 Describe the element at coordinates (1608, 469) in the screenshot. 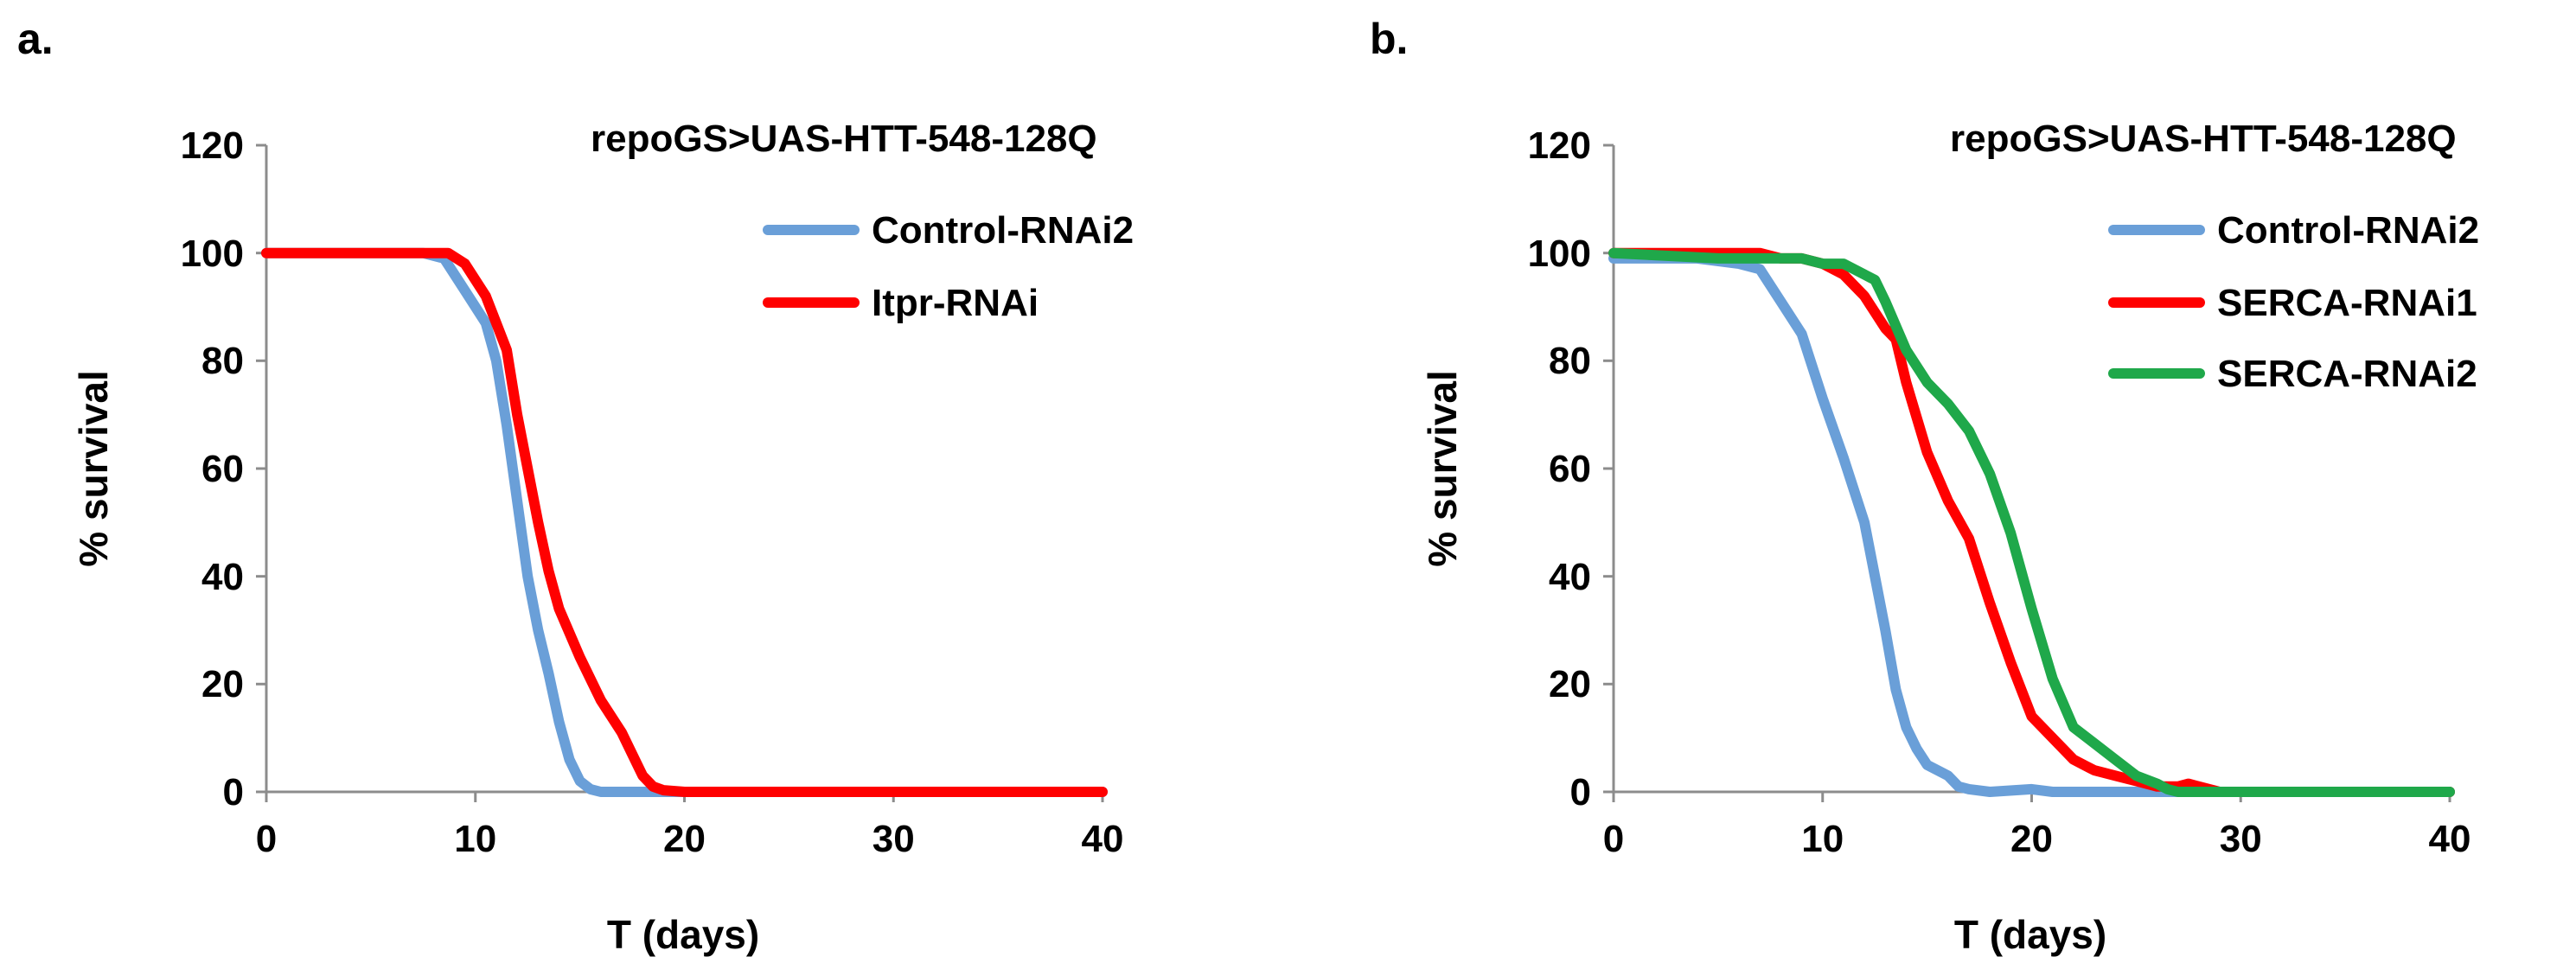

I see `panel-b-y-ticks` at that location.